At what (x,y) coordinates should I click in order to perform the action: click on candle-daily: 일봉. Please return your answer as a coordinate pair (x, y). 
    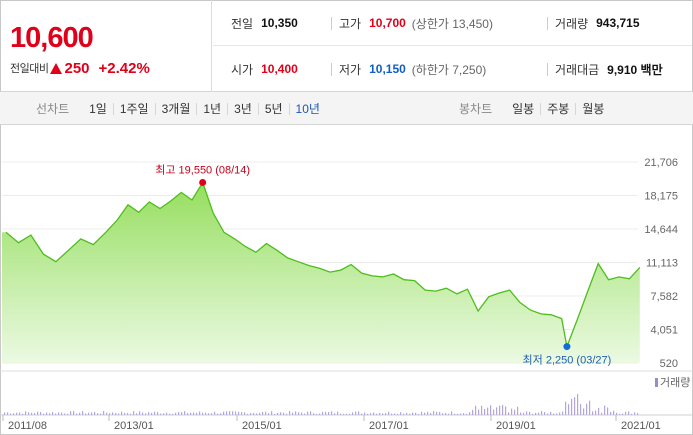
    Looking at the image, I should click on (523, 108).